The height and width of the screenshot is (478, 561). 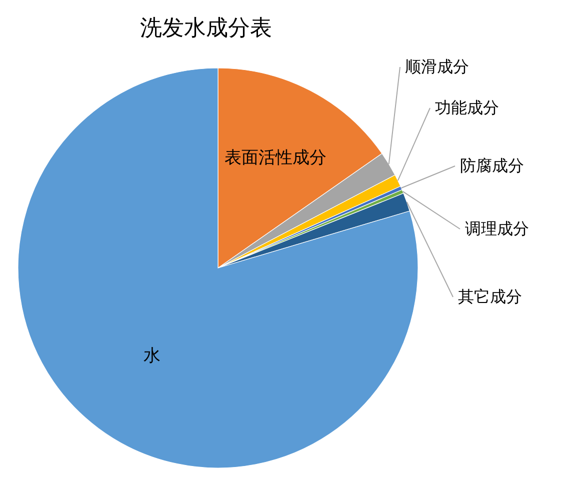 What do you see at coordinates (206, 28) in the screenshot?
I see `chart-title: 洗发水成分表` at bounding box center [206, 28].